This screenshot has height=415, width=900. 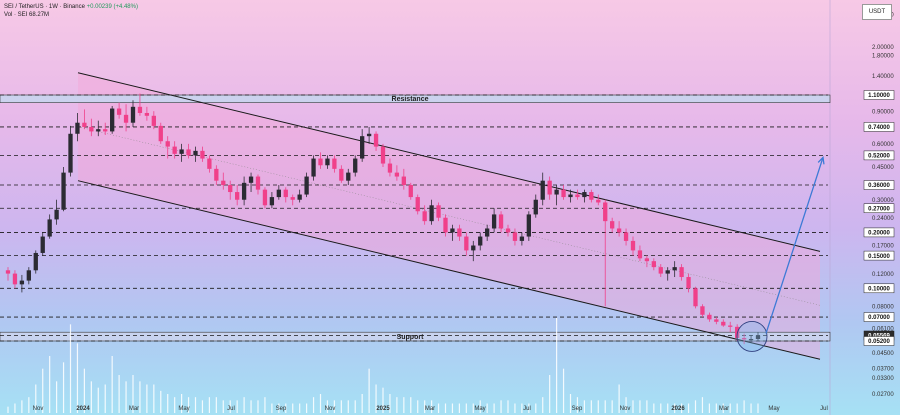 I want to click on y-tick-label: 0.60000, so click(x=883, y=145).